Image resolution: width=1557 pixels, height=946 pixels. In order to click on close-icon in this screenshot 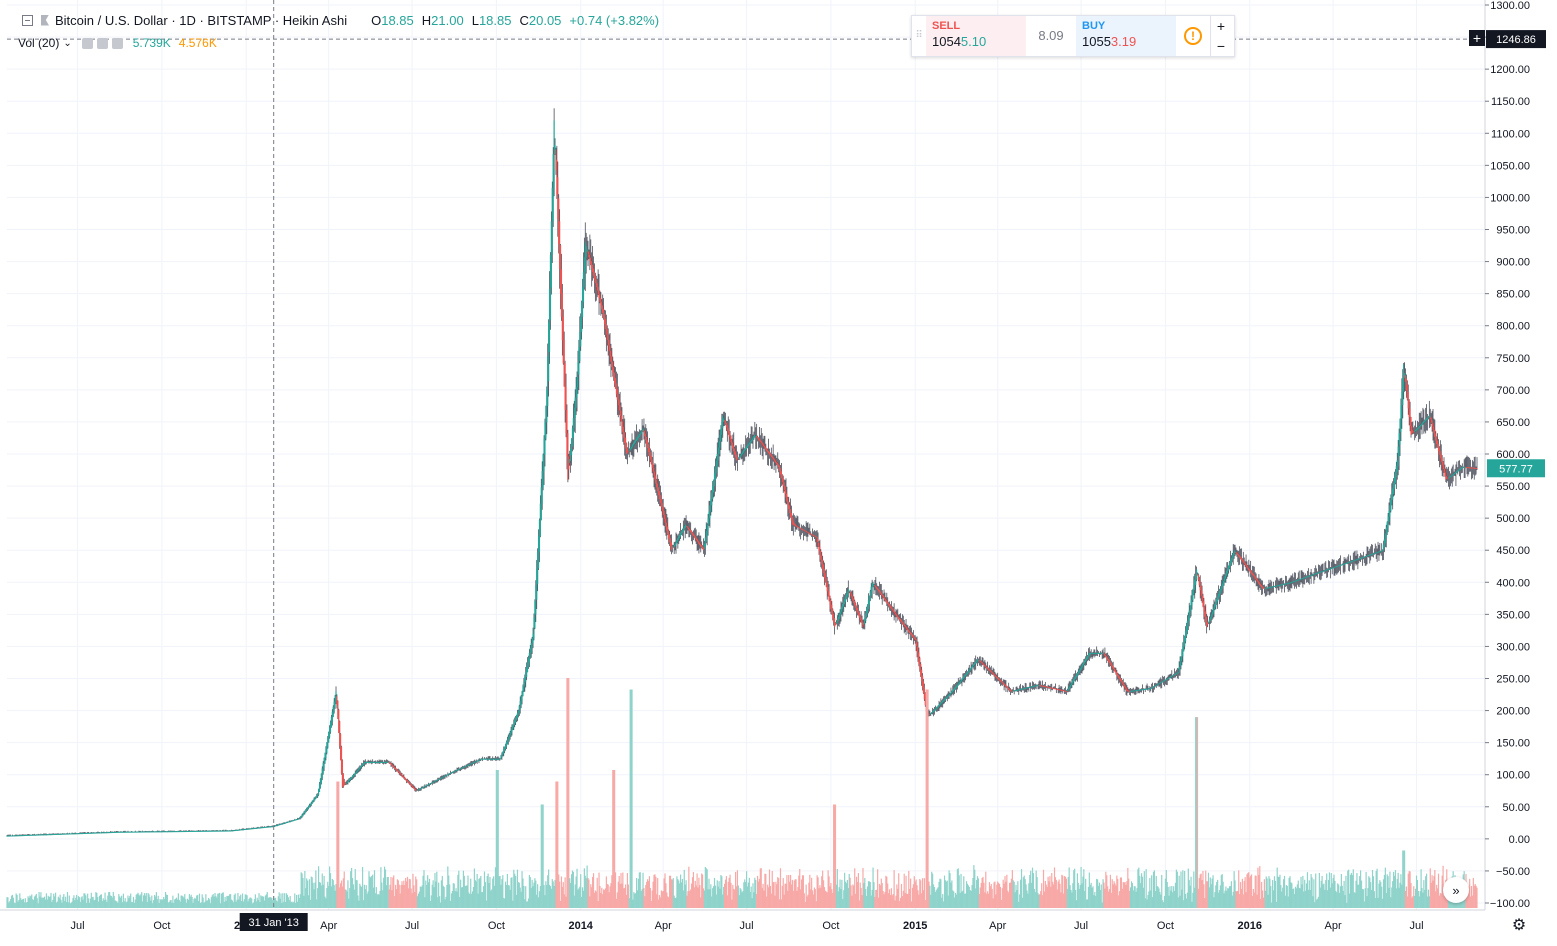, I will do `click(117, 43)`.